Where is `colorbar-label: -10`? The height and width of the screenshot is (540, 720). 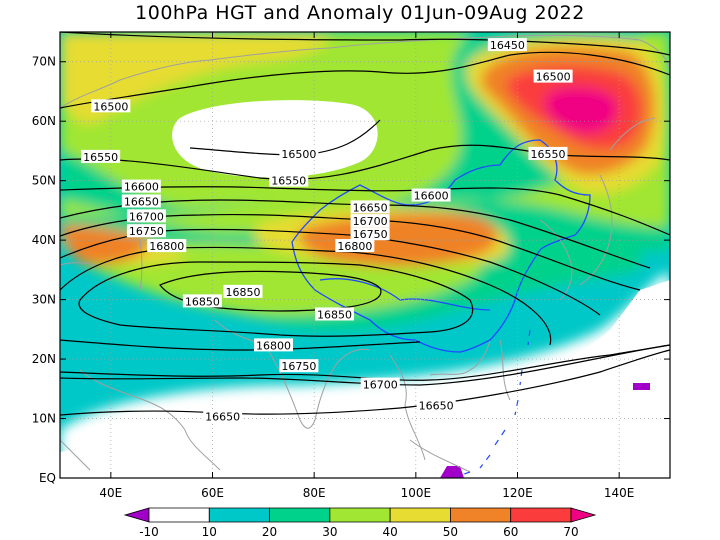
colorbar-label: -10 is located at coordinates (149, 532).